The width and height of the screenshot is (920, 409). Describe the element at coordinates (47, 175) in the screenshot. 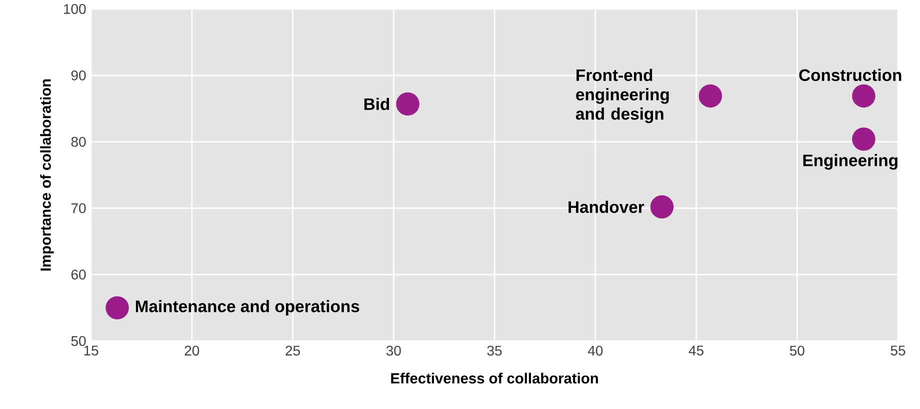

I see `y-axis-title: Importance of collaboration` at that location.